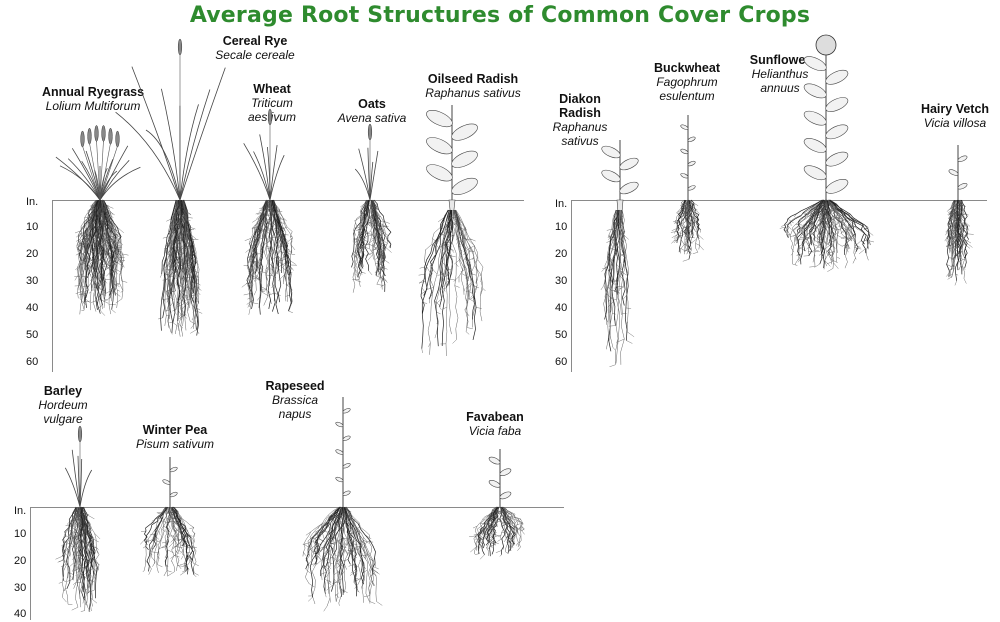  I want to click on sunflower-shoot, so click(826, 125).